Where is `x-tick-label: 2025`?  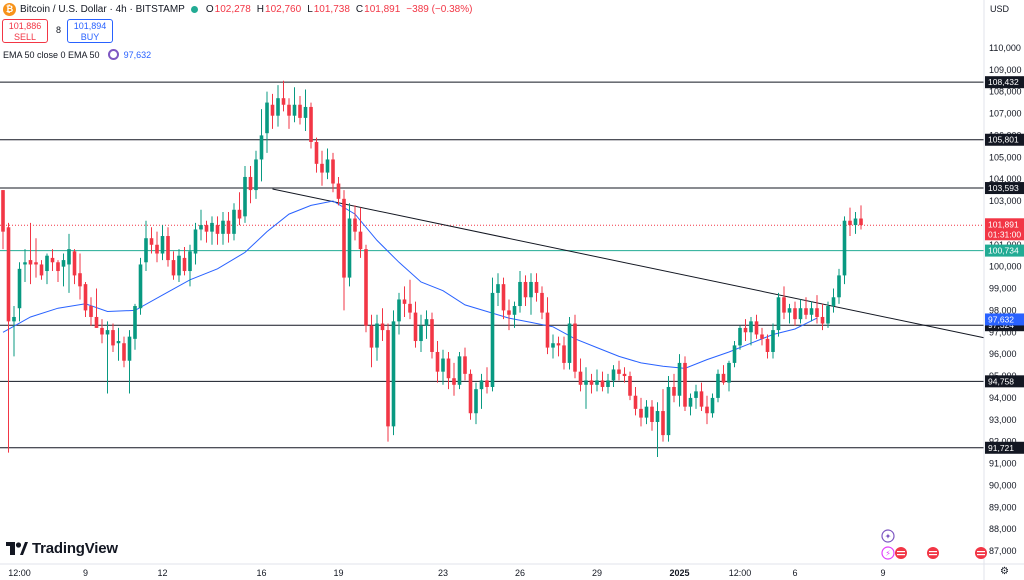
x-tick-label: 2025 is located at coordinates (679, 573).